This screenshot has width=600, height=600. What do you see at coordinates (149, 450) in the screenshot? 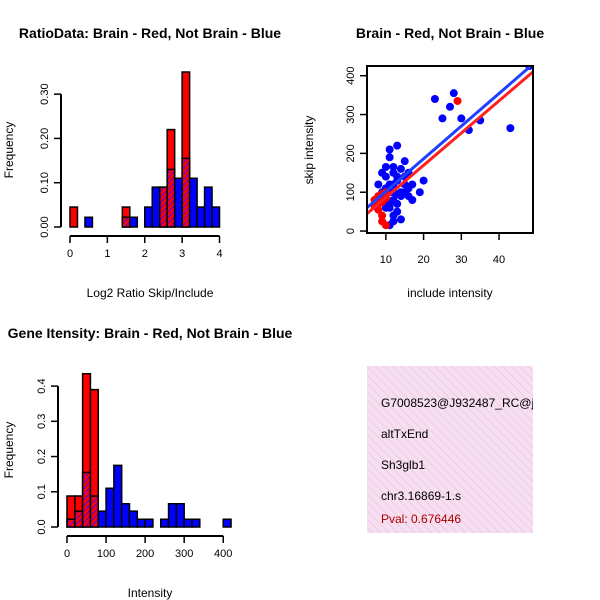
I see `intensity-hist-bars` at bounding box center [149, 450].